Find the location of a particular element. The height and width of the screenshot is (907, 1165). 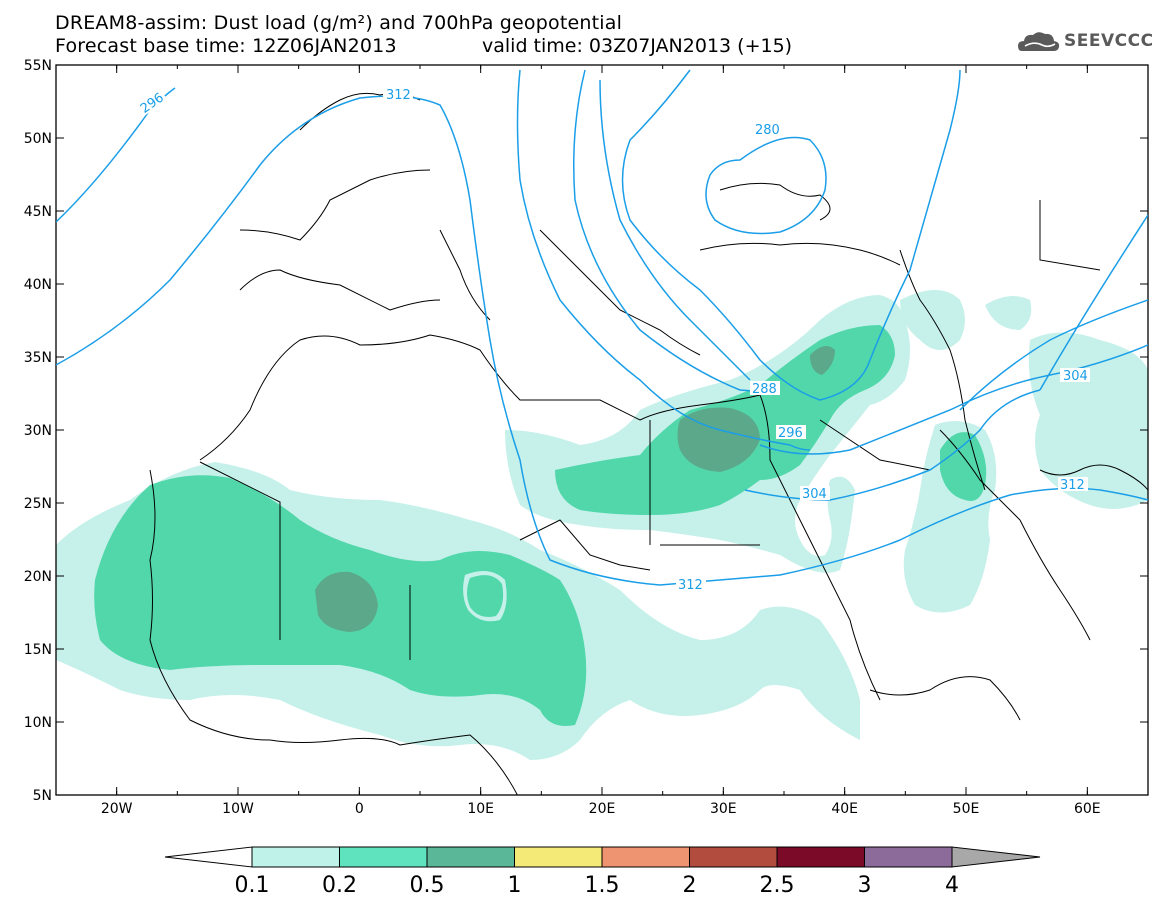

lat-label: 20N is located at coordinates (38, 577).